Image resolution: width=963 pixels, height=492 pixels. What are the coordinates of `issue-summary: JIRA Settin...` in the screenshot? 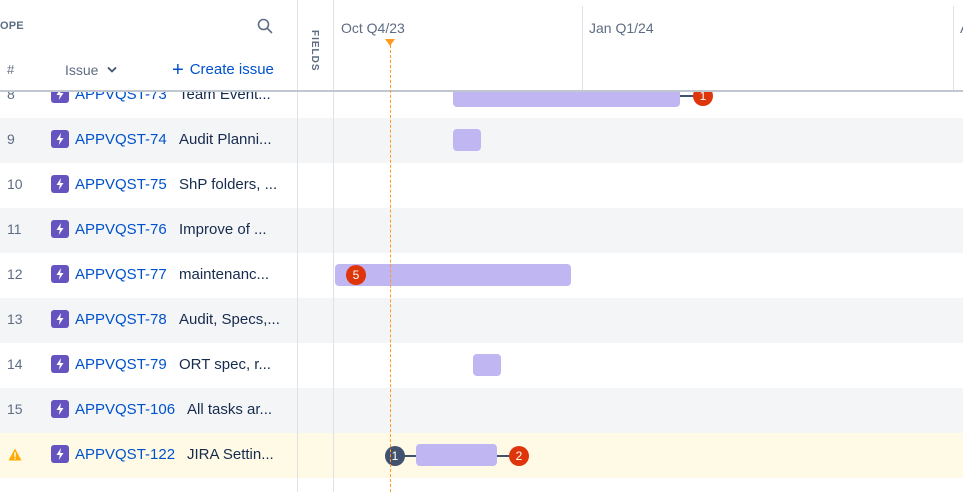 It's located at (230, 454).